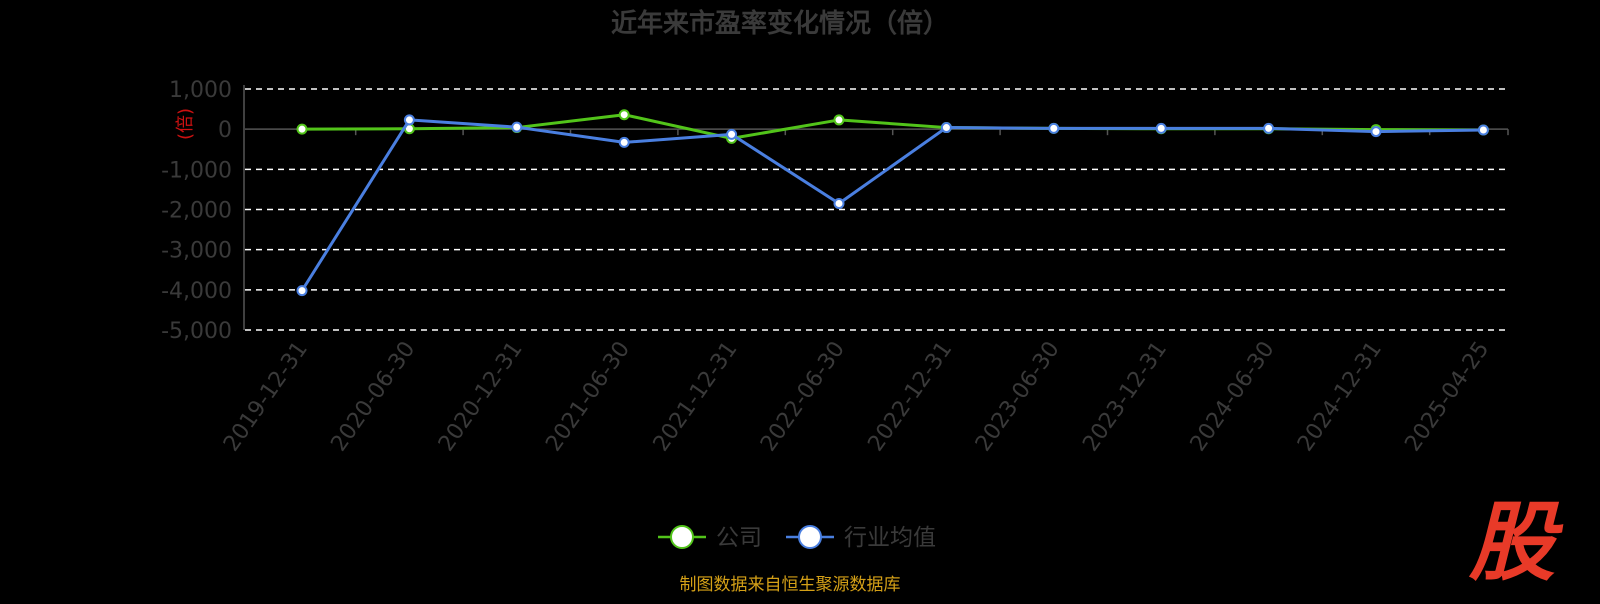 The width and height of the screenshot is (1600, 604). Describe the element at coordinates (910, 396) in the screenshot. I see `x-tick-label: 2022-12-31` at that location.